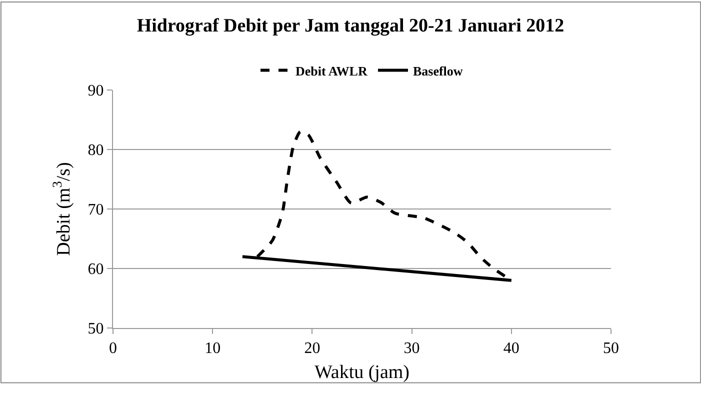  What do you see at coordinates (96, 151) in the screenshot?
I see `y-tick-label: 80` at bounding box center [96, 151].